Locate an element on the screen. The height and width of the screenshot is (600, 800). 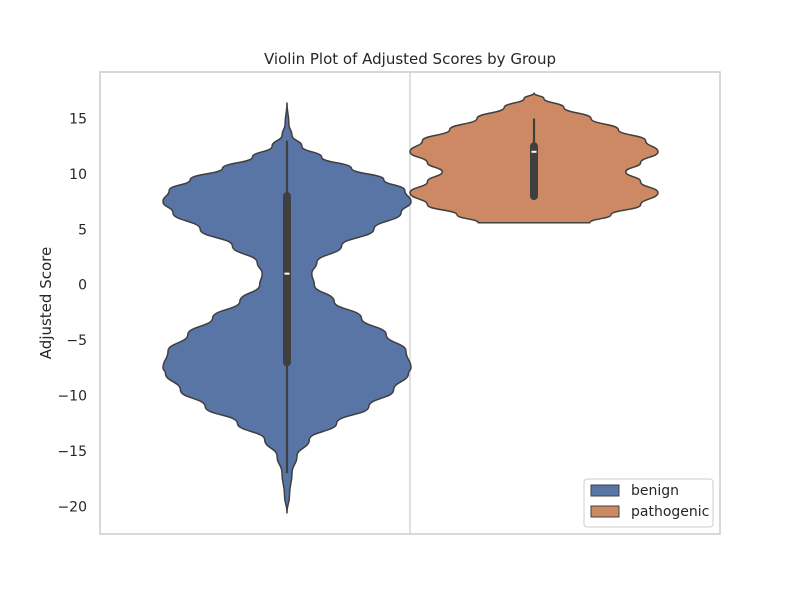
y-tick-label: −15 is located at coordinates (72, 452).